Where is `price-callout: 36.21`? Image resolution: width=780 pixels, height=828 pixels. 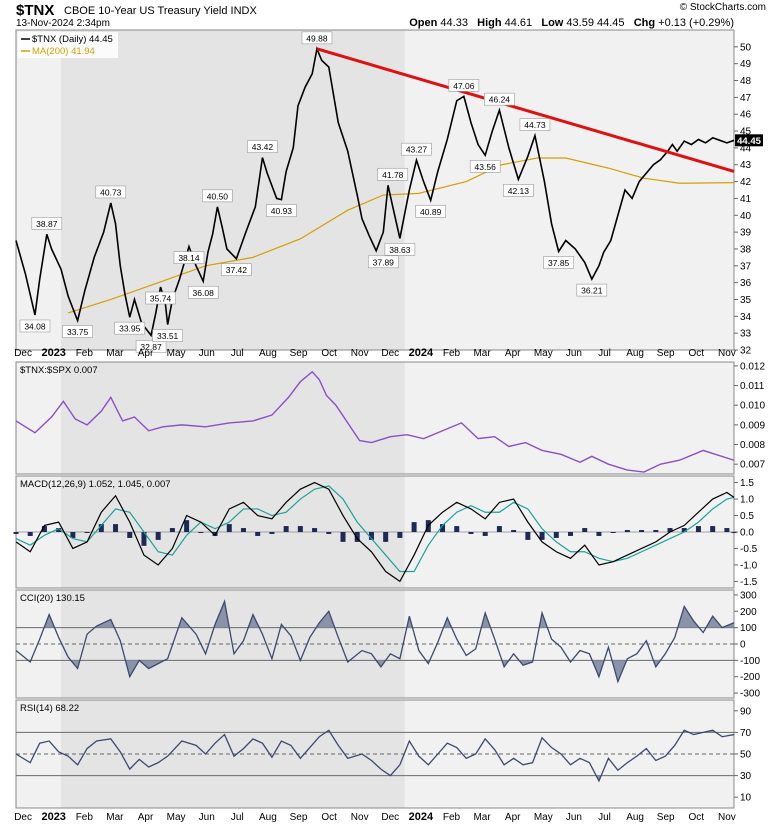
price-callout: 36.21 is located at coordinates (592, 291).